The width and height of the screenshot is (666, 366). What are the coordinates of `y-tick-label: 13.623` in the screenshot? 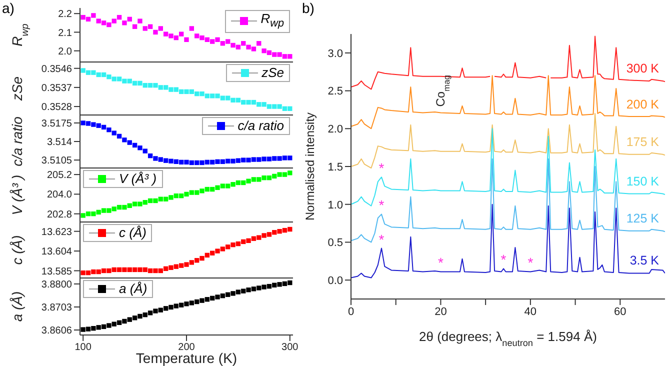 It's located at (56, 232).